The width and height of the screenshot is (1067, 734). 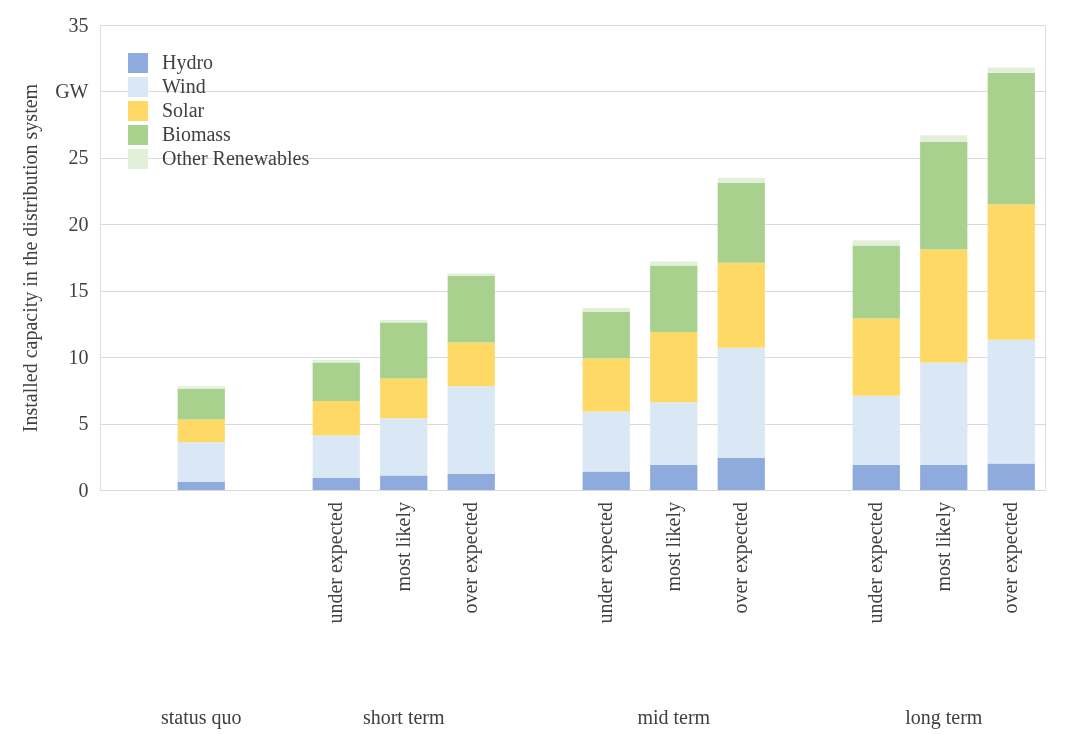 What do you see at coordinates (201, 717) in the screenshot?
I see `text: status quo` at bounding box center [201, 717].